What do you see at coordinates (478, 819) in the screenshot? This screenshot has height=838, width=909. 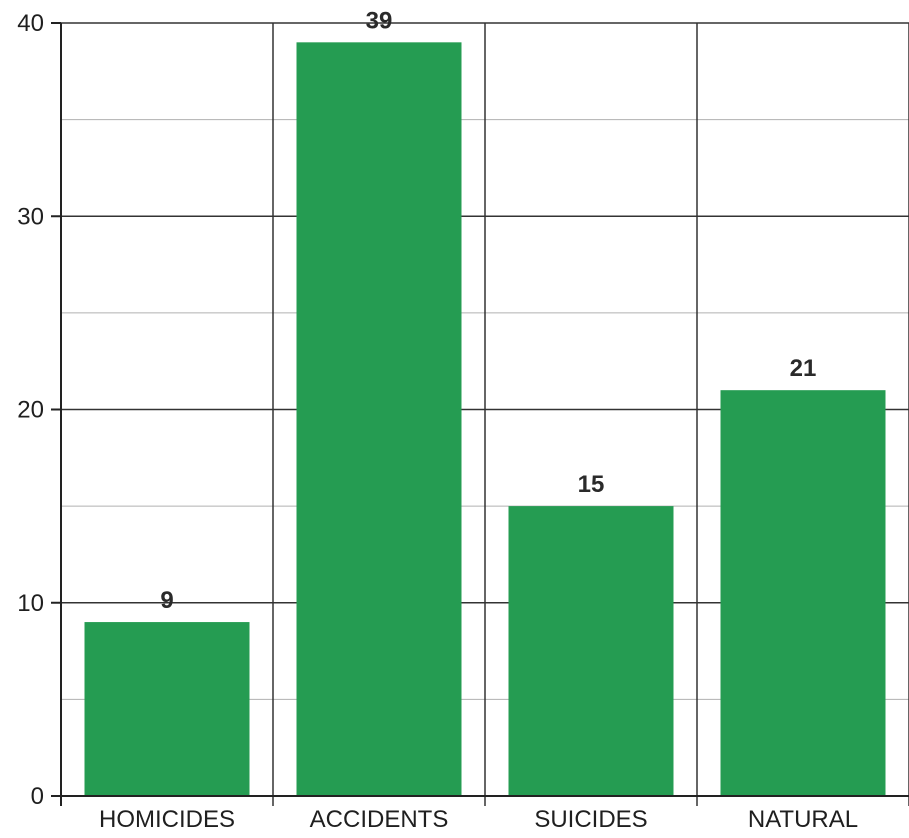 I see `x-axis-labels: HOMICIDES ACCIDENTS SUICIDES NATURAL` at bounding box center [478, 819].